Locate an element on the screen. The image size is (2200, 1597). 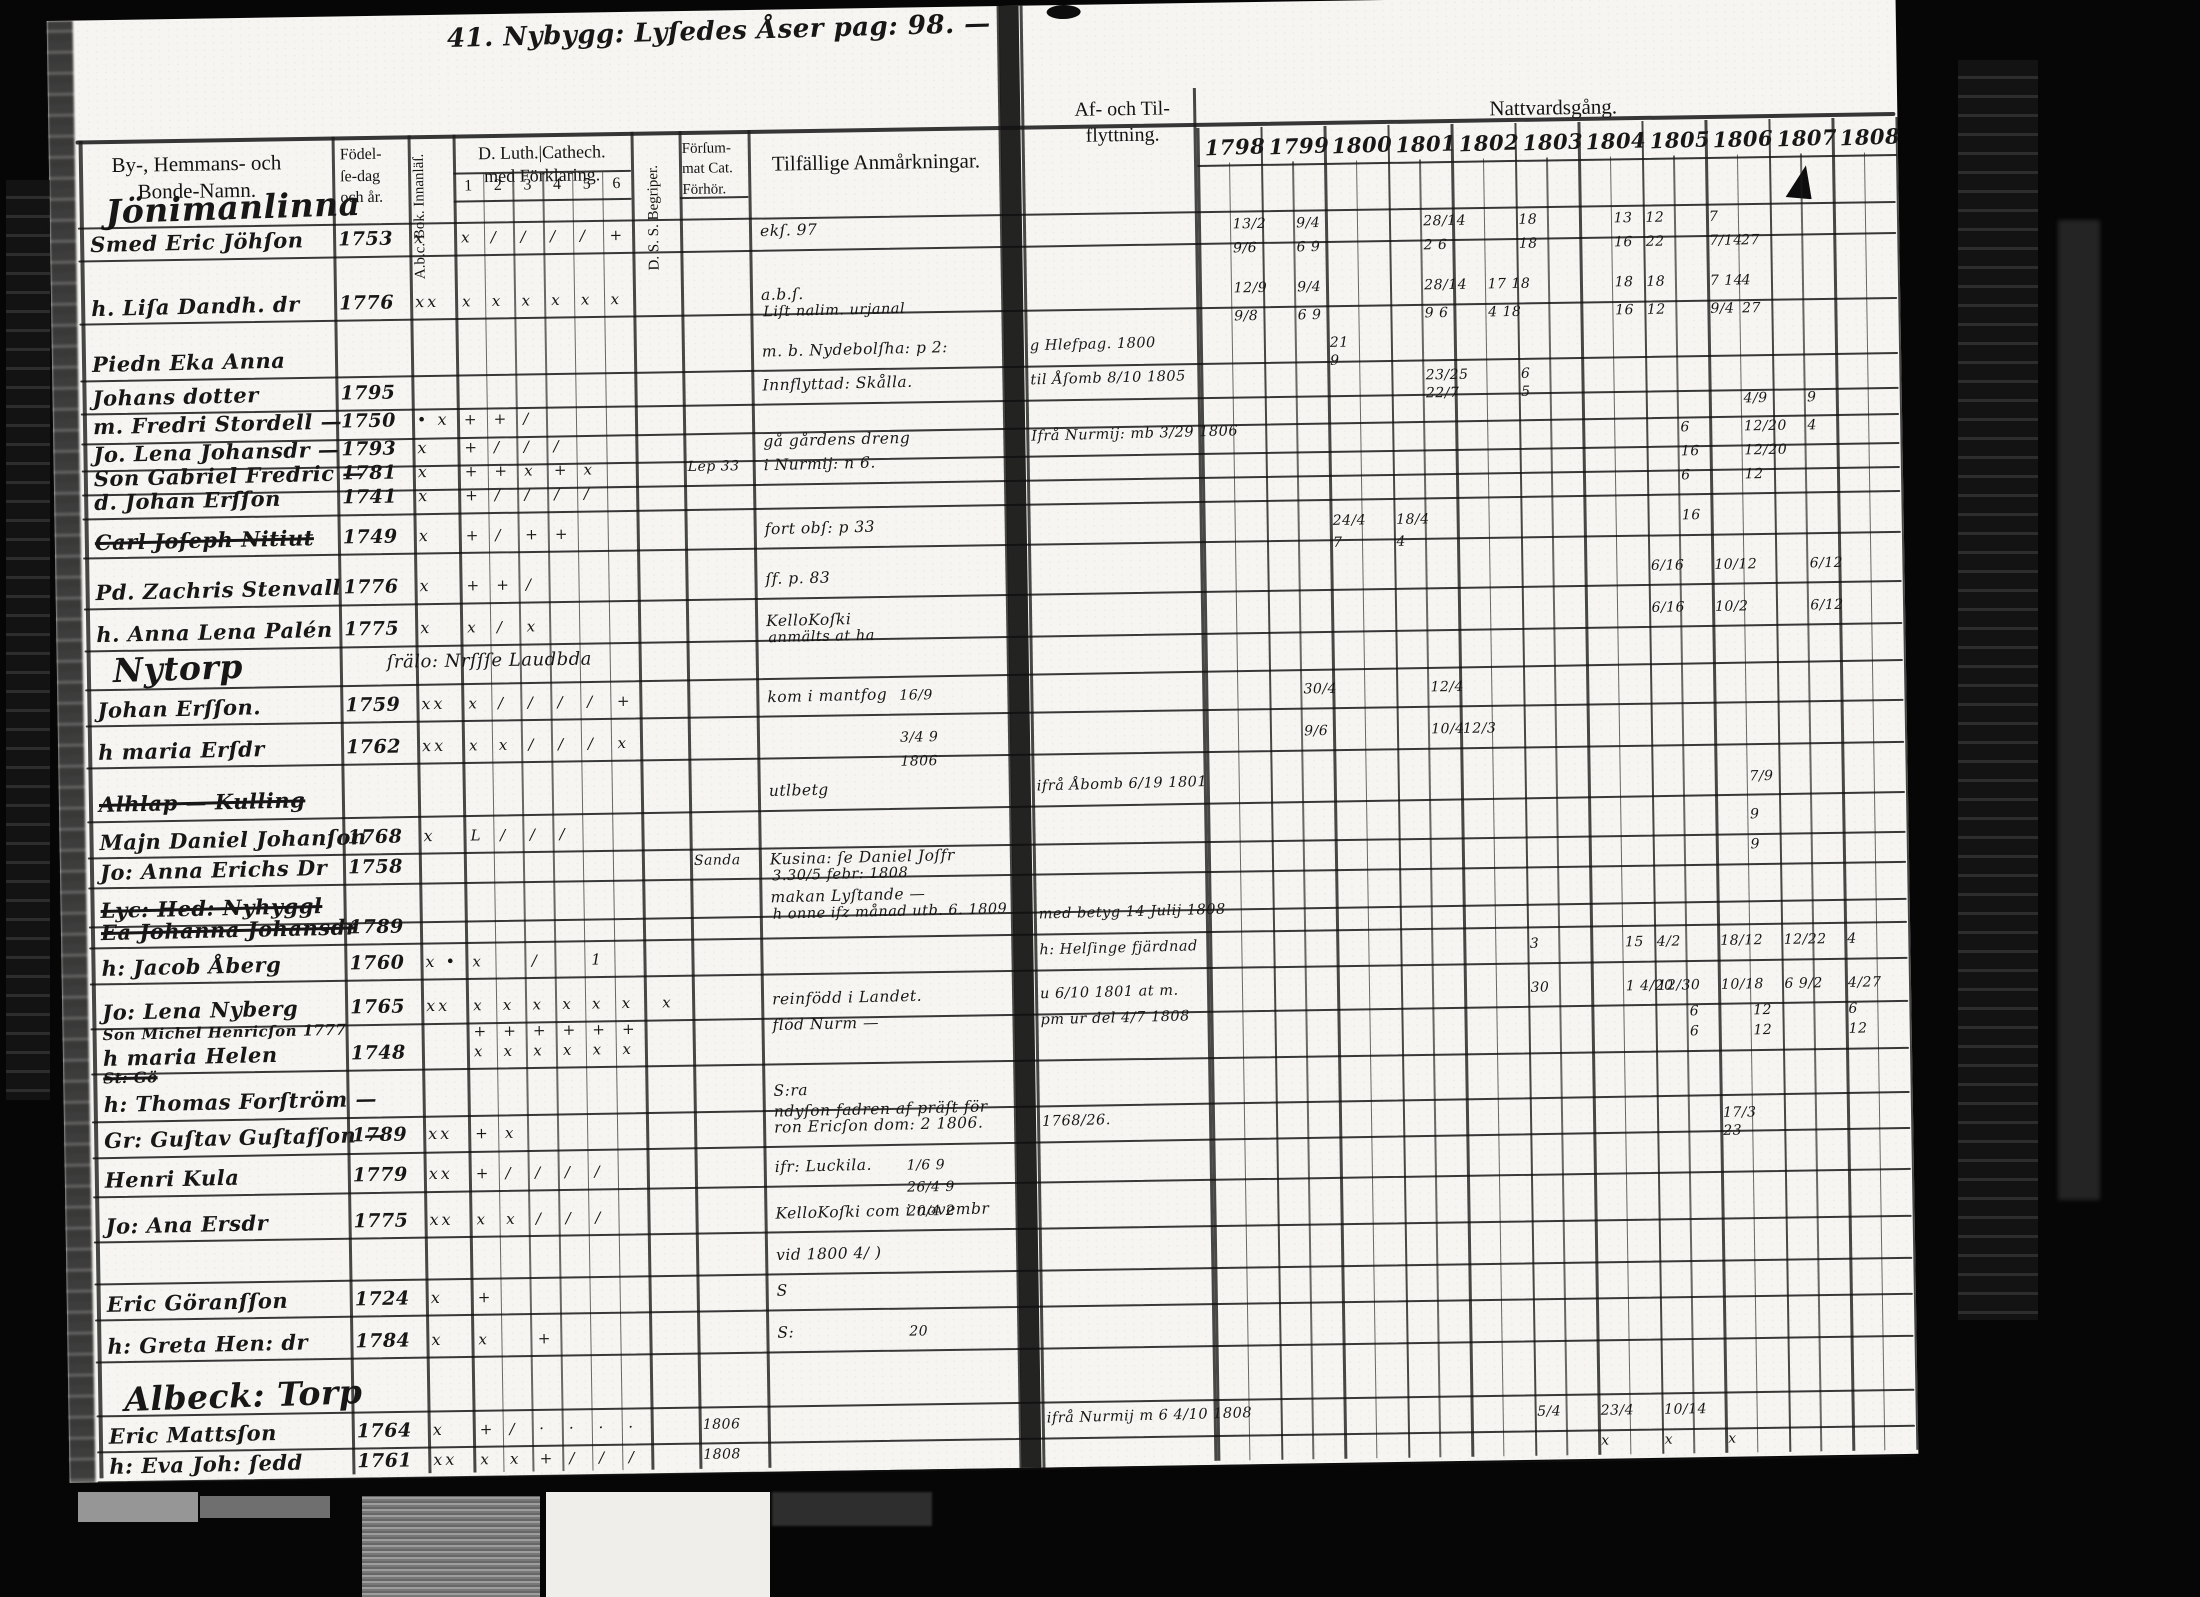
communion-mark: x is located at coordinates (1669, 1439).